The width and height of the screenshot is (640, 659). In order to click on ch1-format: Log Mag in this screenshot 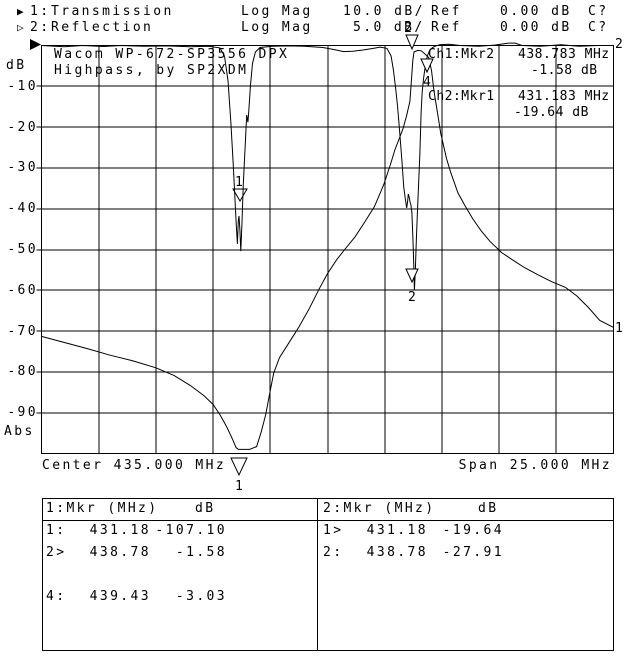, I will do `click(277, 11)`.